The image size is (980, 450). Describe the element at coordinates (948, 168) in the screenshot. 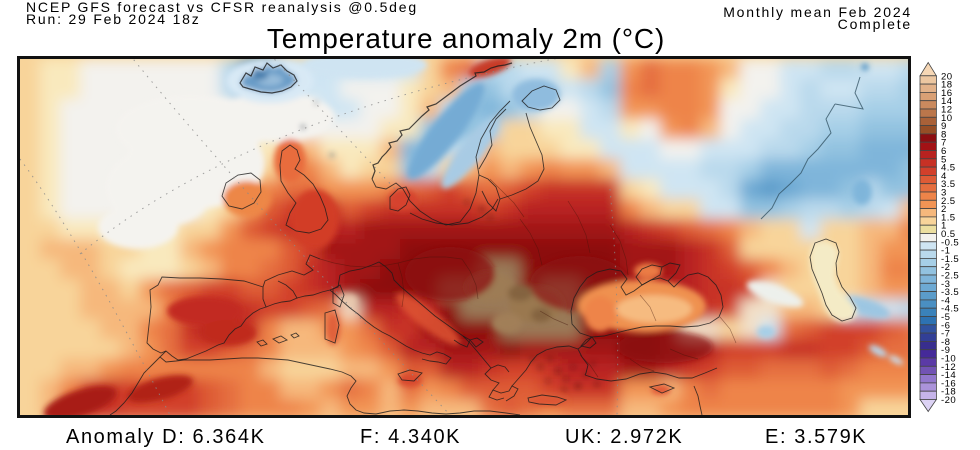

I see `svg-text: 4.5` at that location.